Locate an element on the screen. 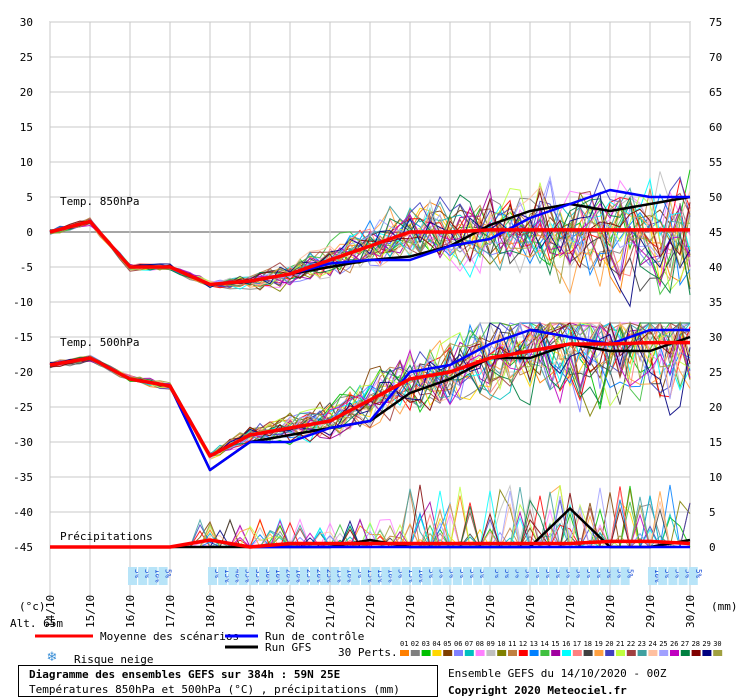 The width and height of the screenshot is (740, 700). legend-label-snow: Risque neige is located at coordinates (113, 659).